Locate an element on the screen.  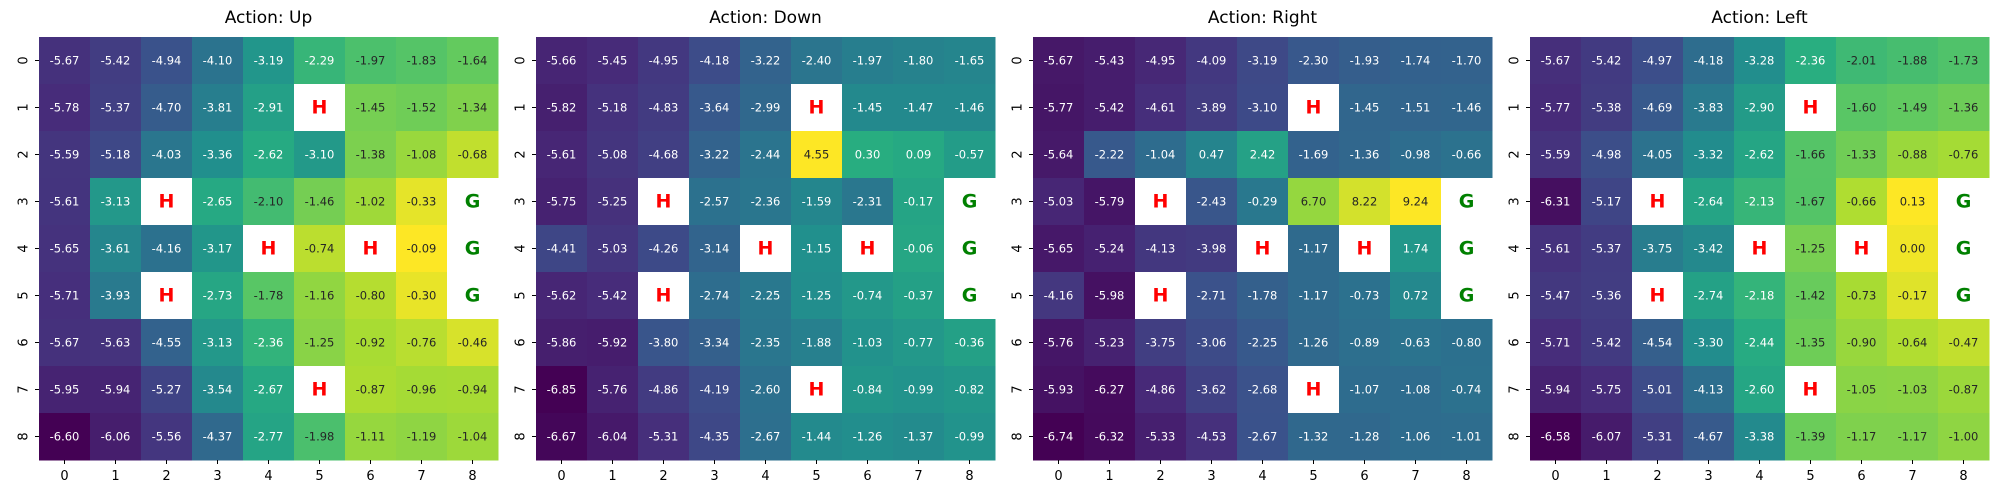
y-tick-label: 7 is located at coordinates (1515, 389).